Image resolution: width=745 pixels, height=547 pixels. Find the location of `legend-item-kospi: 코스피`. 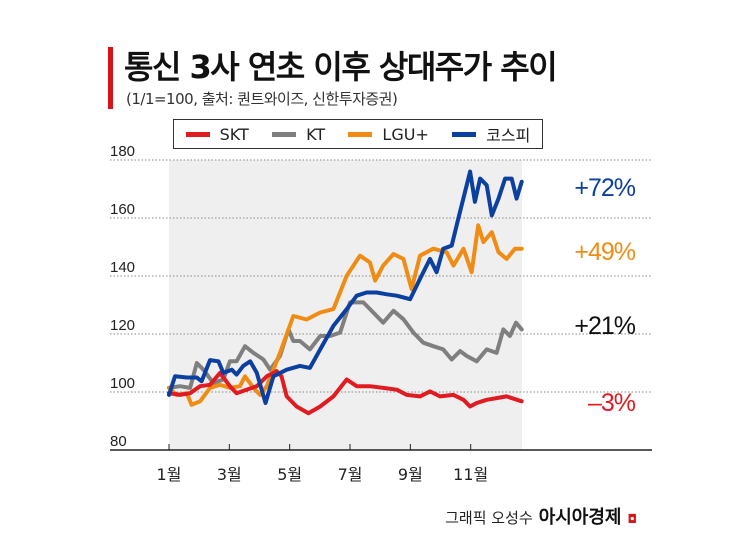

legend-item-kospi: 코스피 is located at coordinates (491, 134).